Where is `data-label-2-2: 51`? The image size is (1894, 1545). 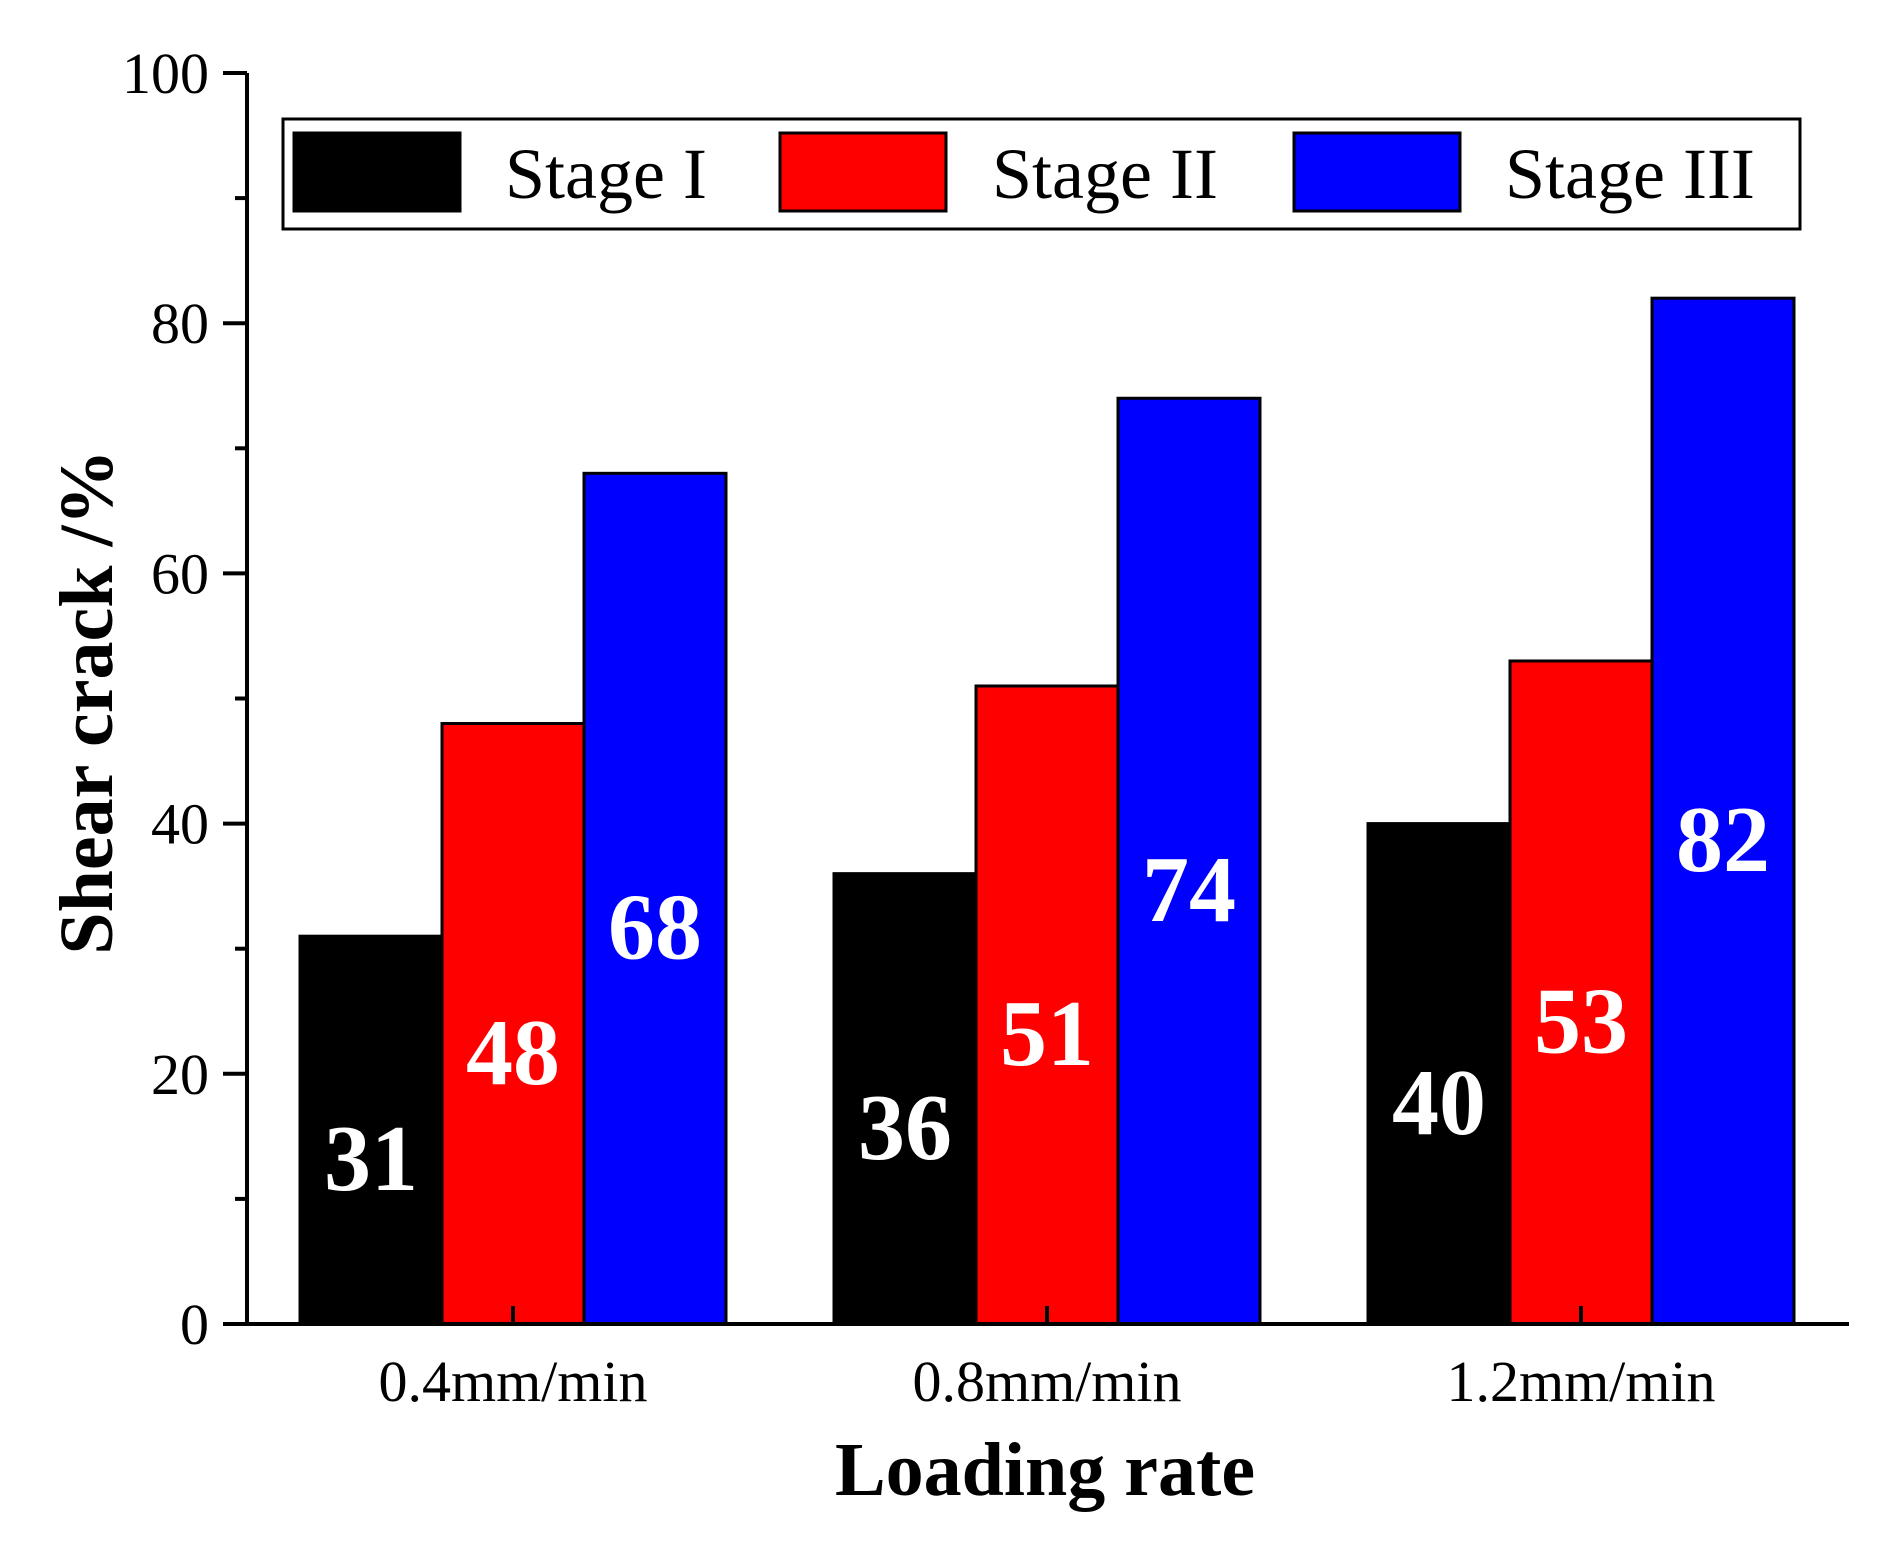
data-label-2-2: 51 is located at coordinates (1047, 1034).